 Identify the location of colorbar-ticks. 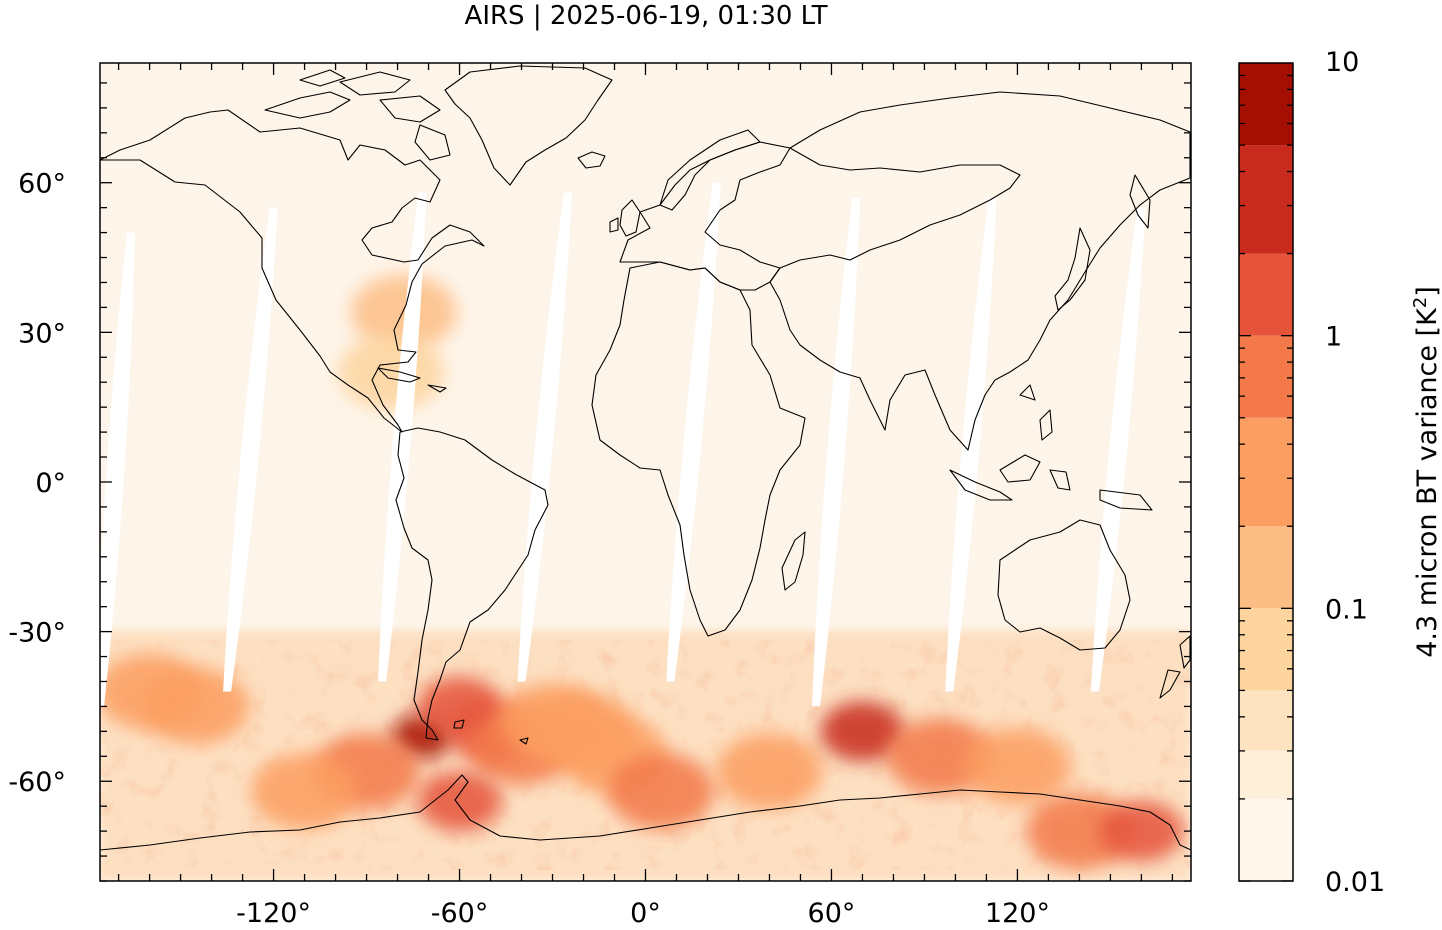
(1266, 478).